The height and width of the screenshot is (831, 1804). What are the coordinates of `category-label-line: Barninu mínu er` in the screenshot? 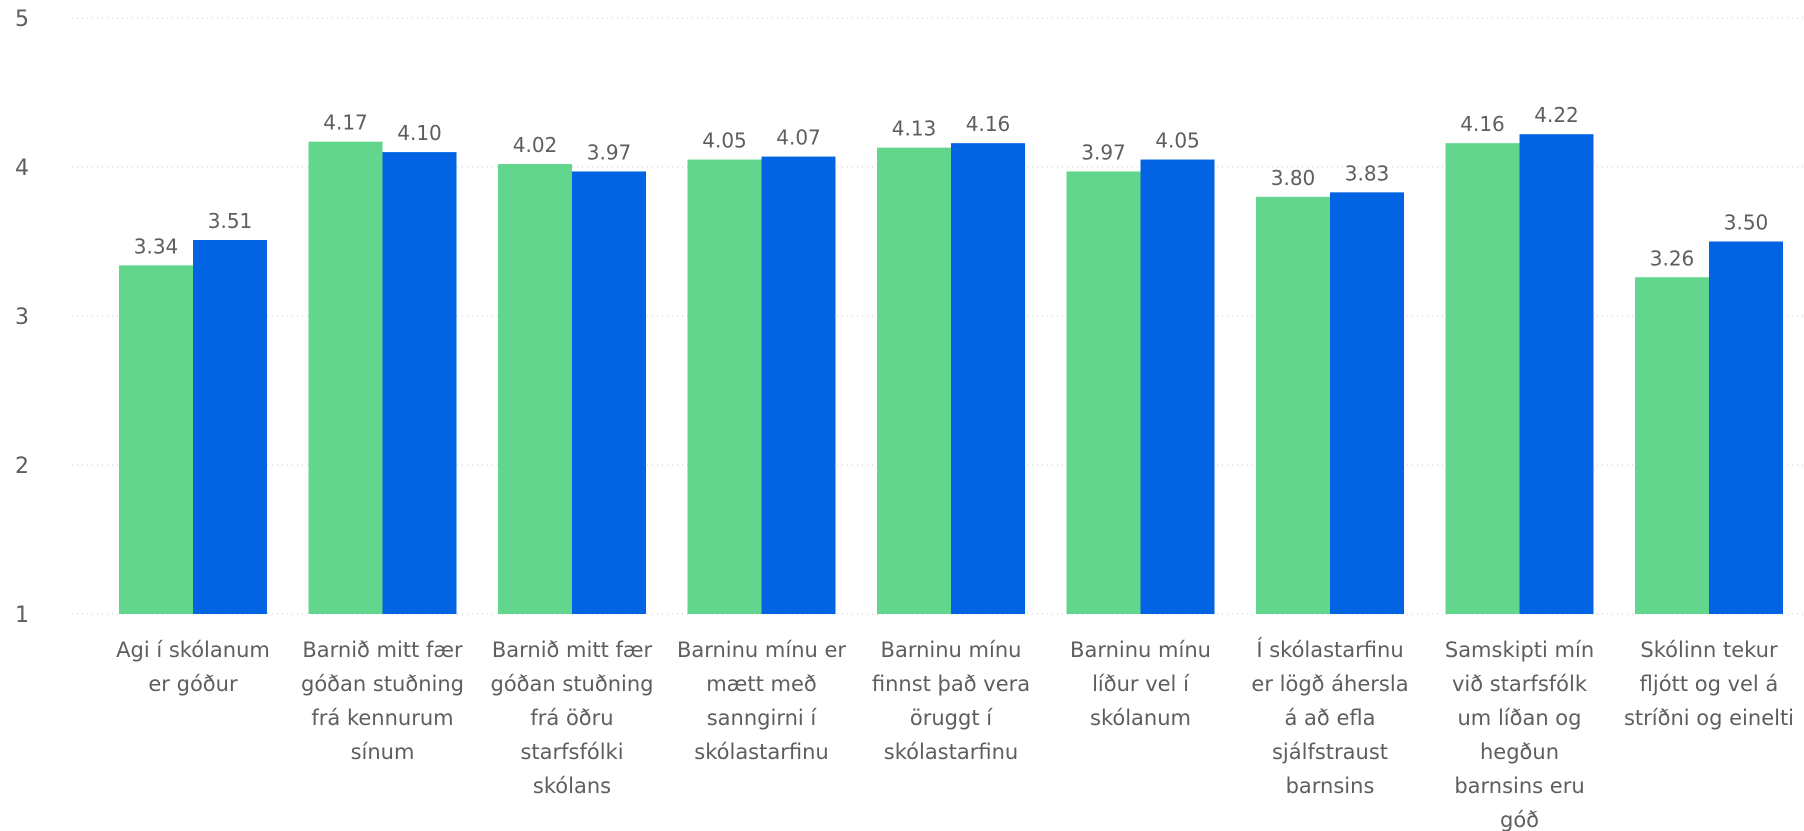 It's located at (761, 650).